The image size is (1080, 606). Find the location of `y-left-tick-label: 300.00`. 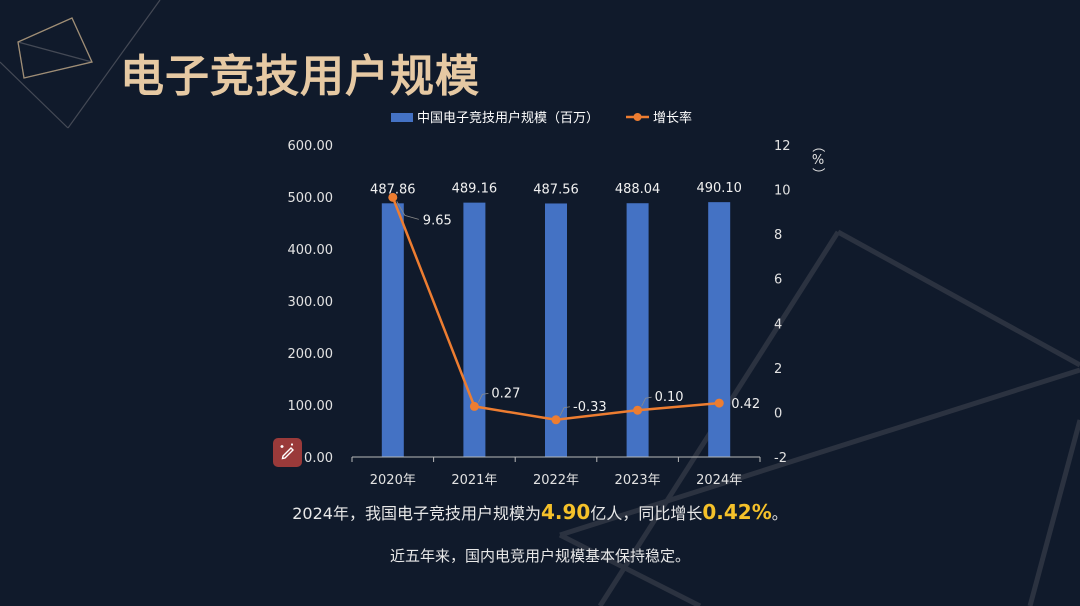

y-left-tick-label: 300.00 is located at coordinates (311, 302).